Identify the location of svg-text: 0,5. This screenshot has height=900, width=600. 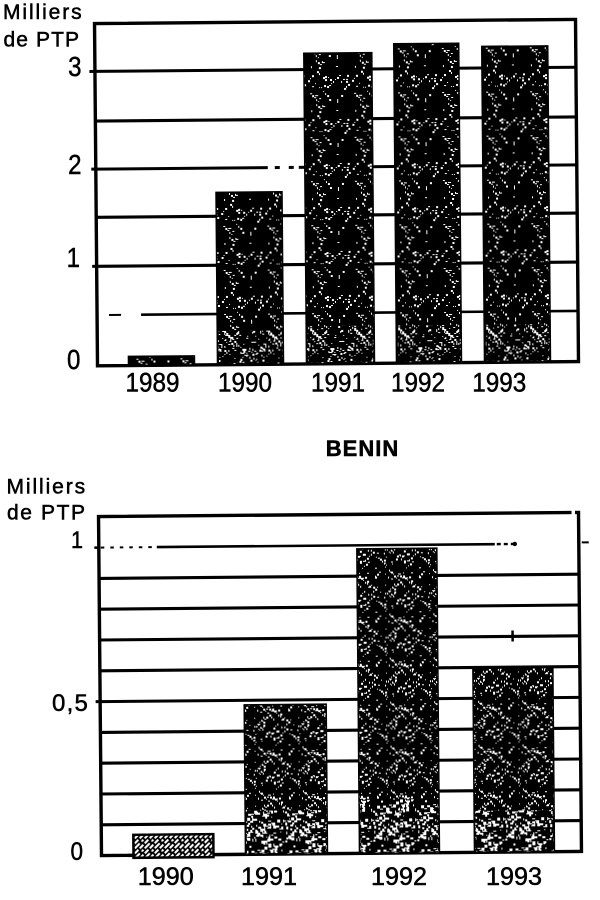
(70, 703).